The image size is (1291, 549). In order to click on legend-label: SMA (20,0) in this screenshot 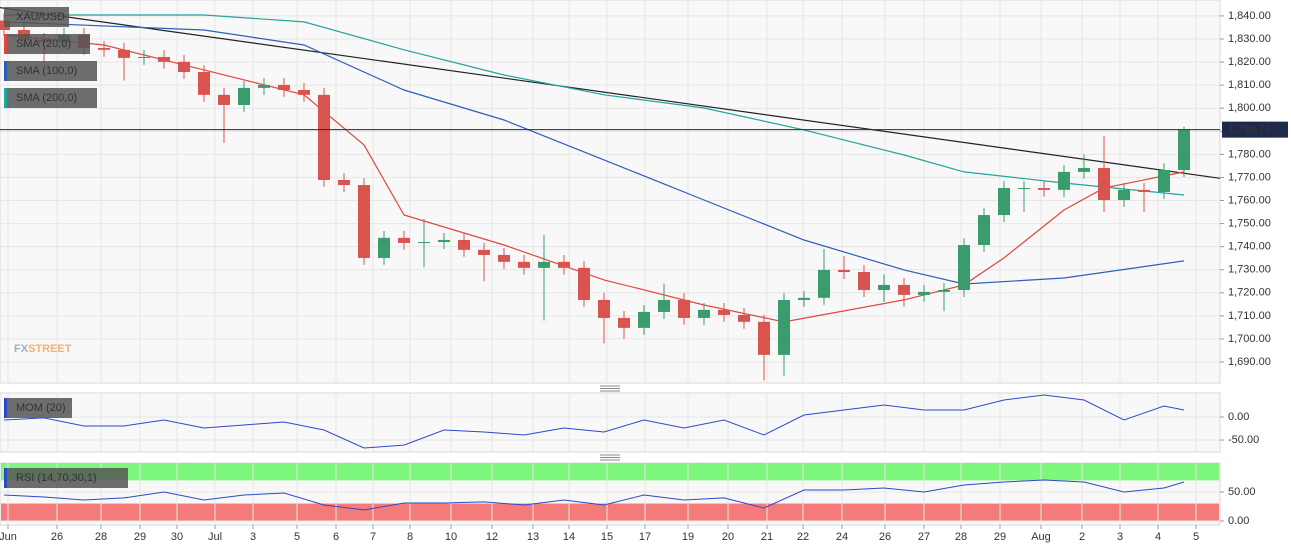, I will do `click(43, 44)`.